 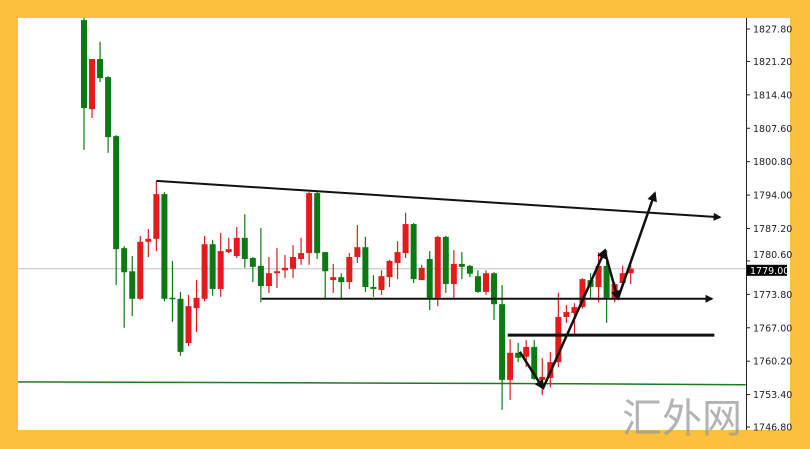 I want to click on y-tick-label: 1773.80, so click(x=772, y=295).